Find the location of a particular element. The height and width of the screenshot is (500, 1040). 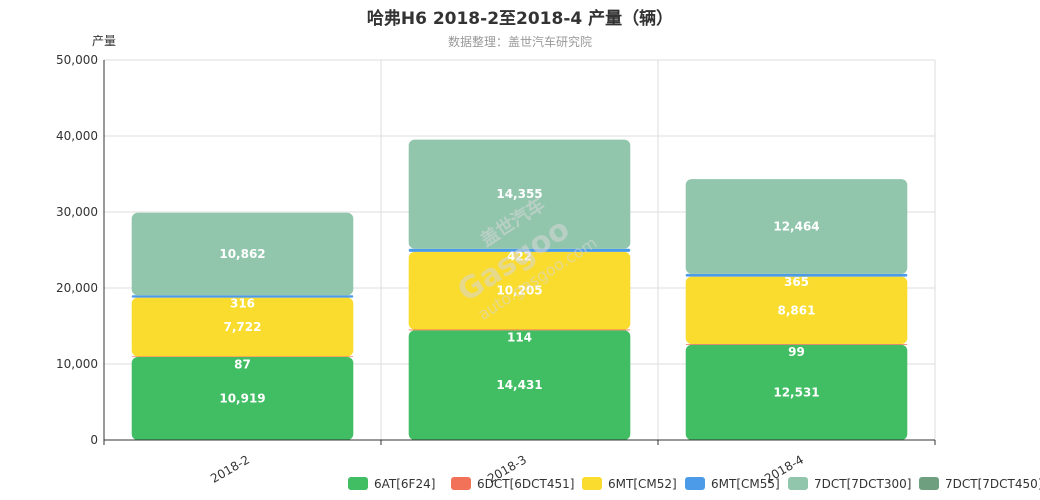

data-label: 10,862 is located at coordinates (242, 254).